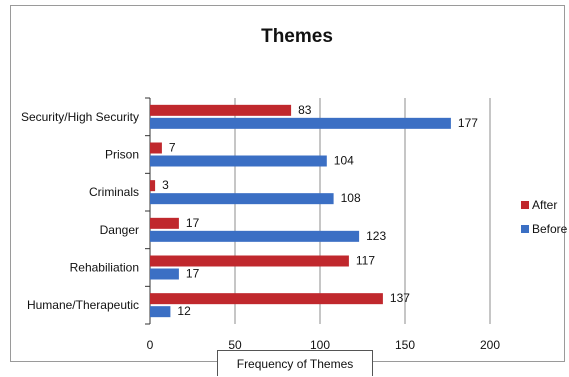 The width and height of the screenshot is (569, 377). What do you see at coordinates (490, 345) in the screenshot?
I see `x-tick-label: 200` at bounding box center [490, 345].